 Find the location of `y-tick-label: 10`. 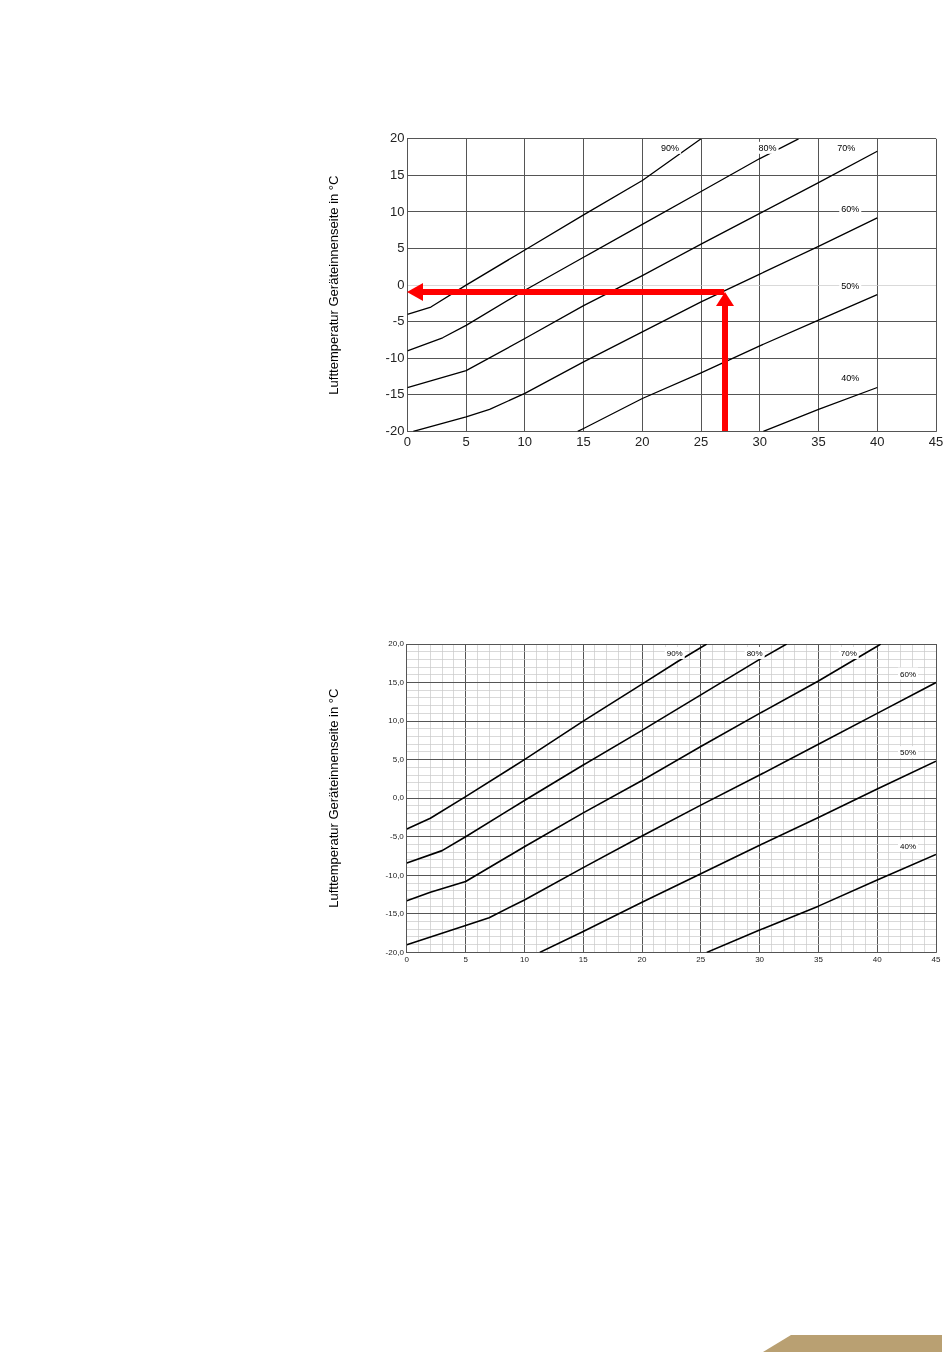

y-tick-label: 10 is located at coordinates (397, 211).